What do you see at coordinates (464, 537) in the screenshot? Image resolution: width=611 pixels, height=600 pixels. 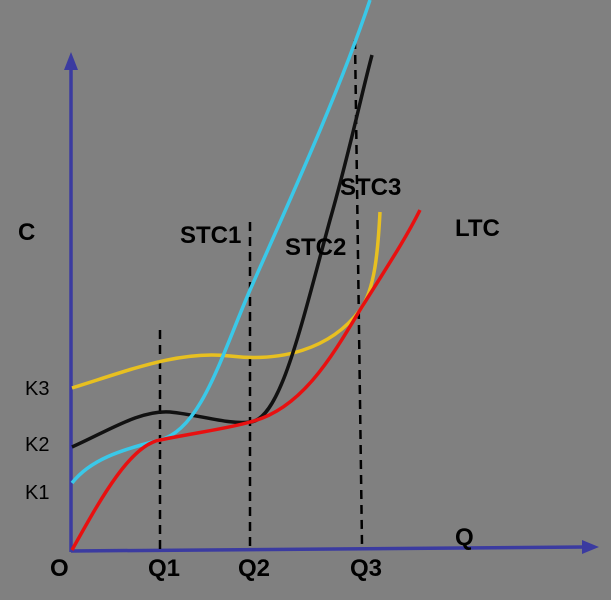 I see `x-axis-label: Q` at bounding box center [464, 537].